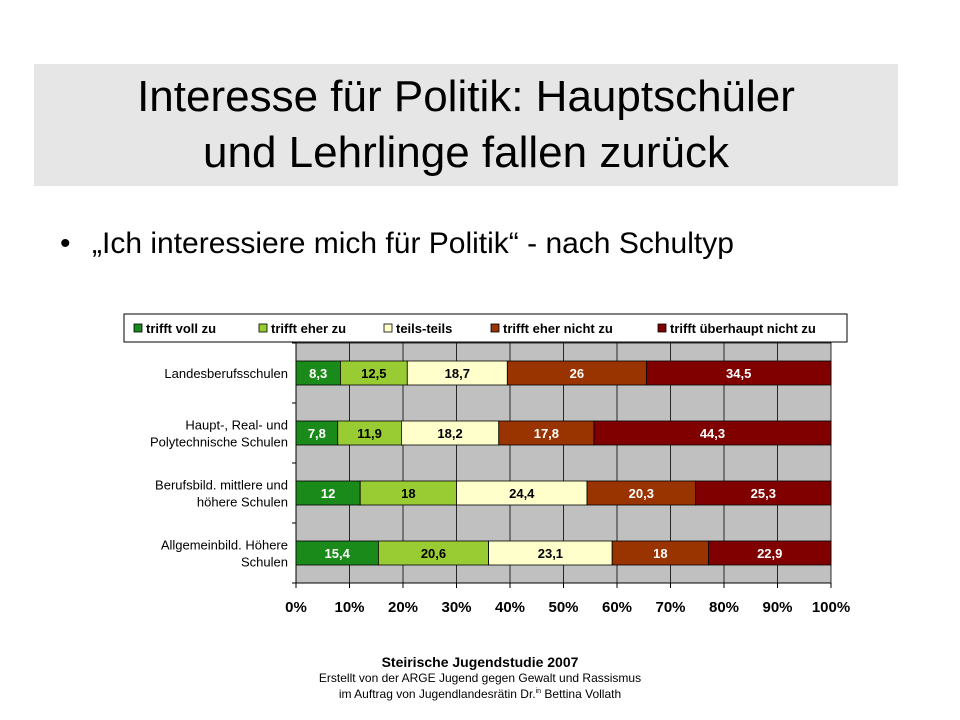  What do you see at coordinates (617, 607) in the screenshot?
I see `x-tick-label: 60%` at bounding box center [617, 607].